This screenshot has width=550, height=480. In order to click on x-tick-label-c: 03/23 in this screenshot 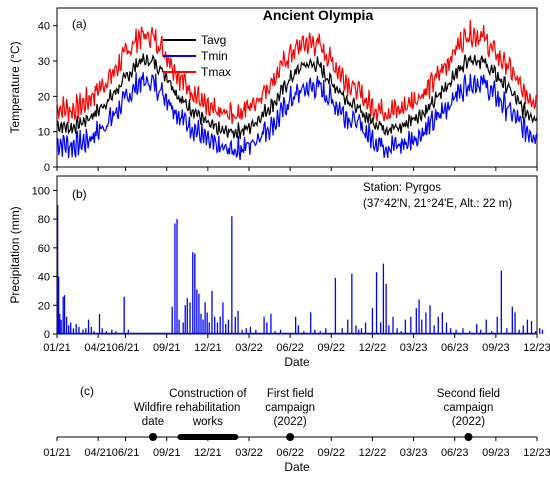, I will do `click(414, 453)`.